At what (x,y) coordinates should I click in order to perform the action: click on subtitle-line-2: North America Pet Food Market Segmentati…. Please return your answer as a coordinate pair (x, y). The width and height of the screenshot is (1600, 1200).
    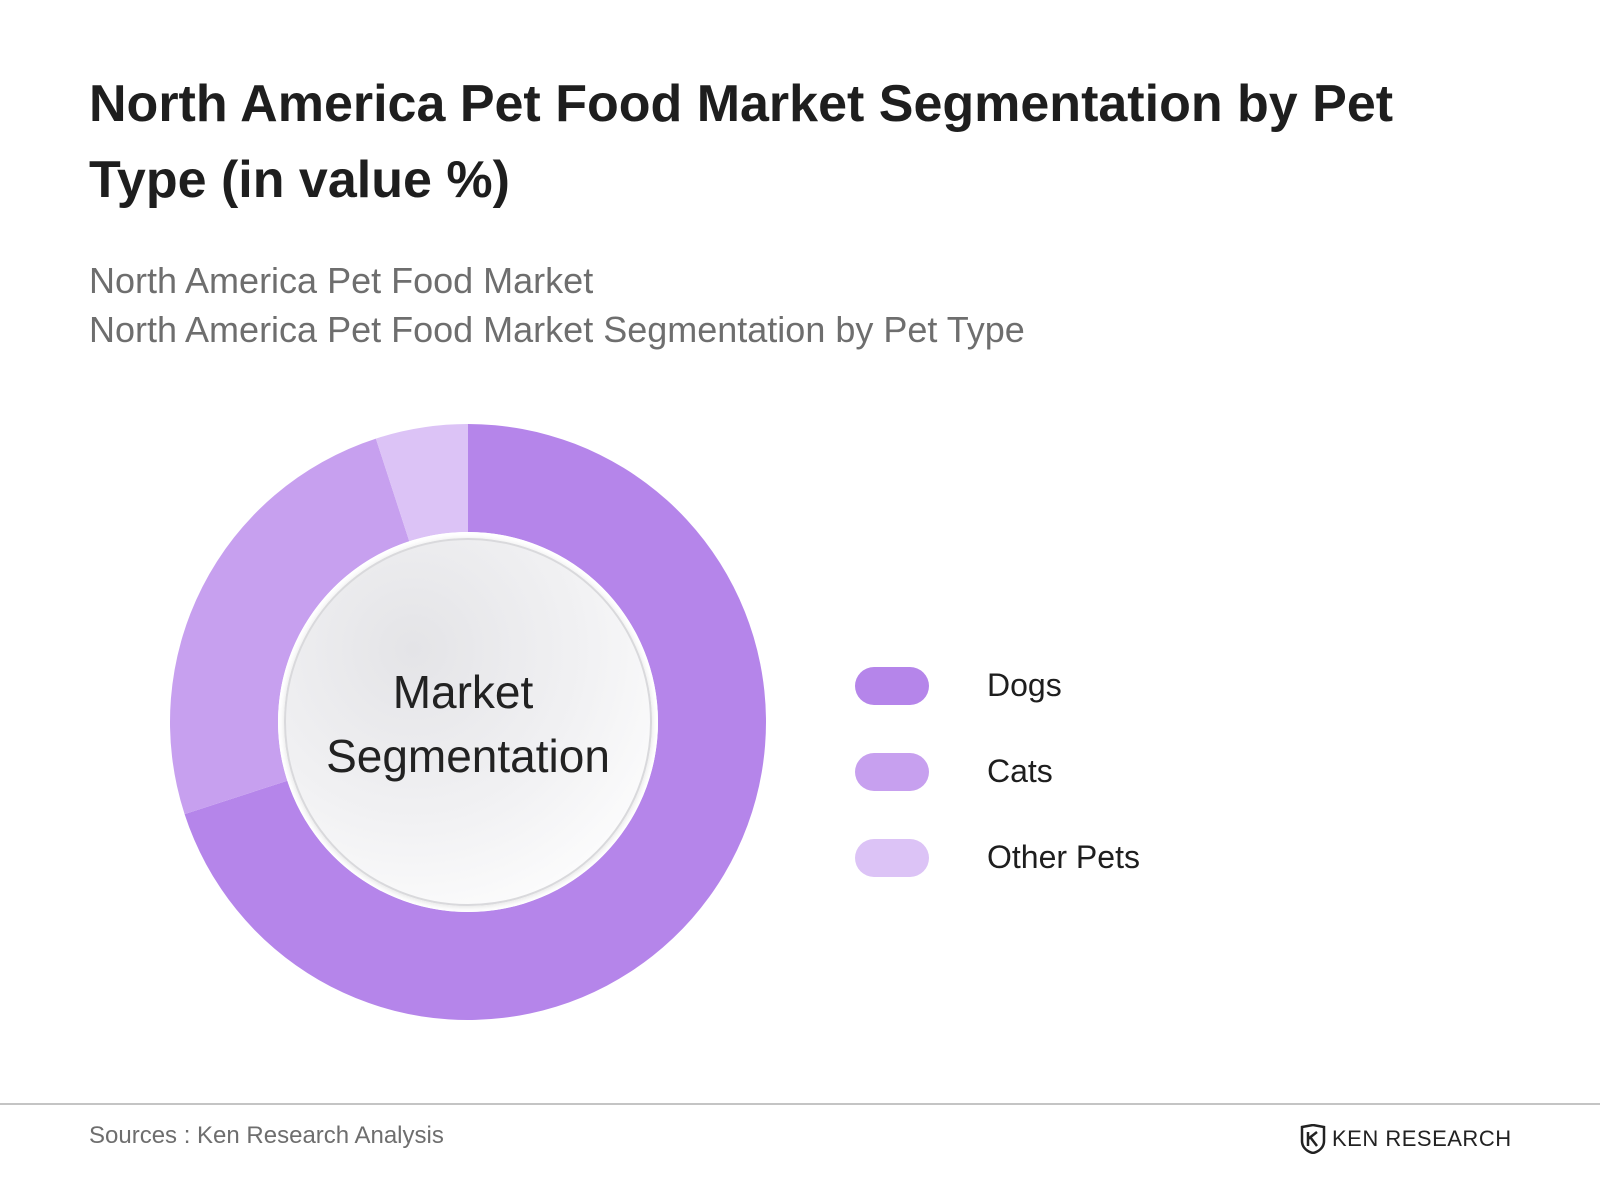
    Looking at the image, I should click on (557, 329).